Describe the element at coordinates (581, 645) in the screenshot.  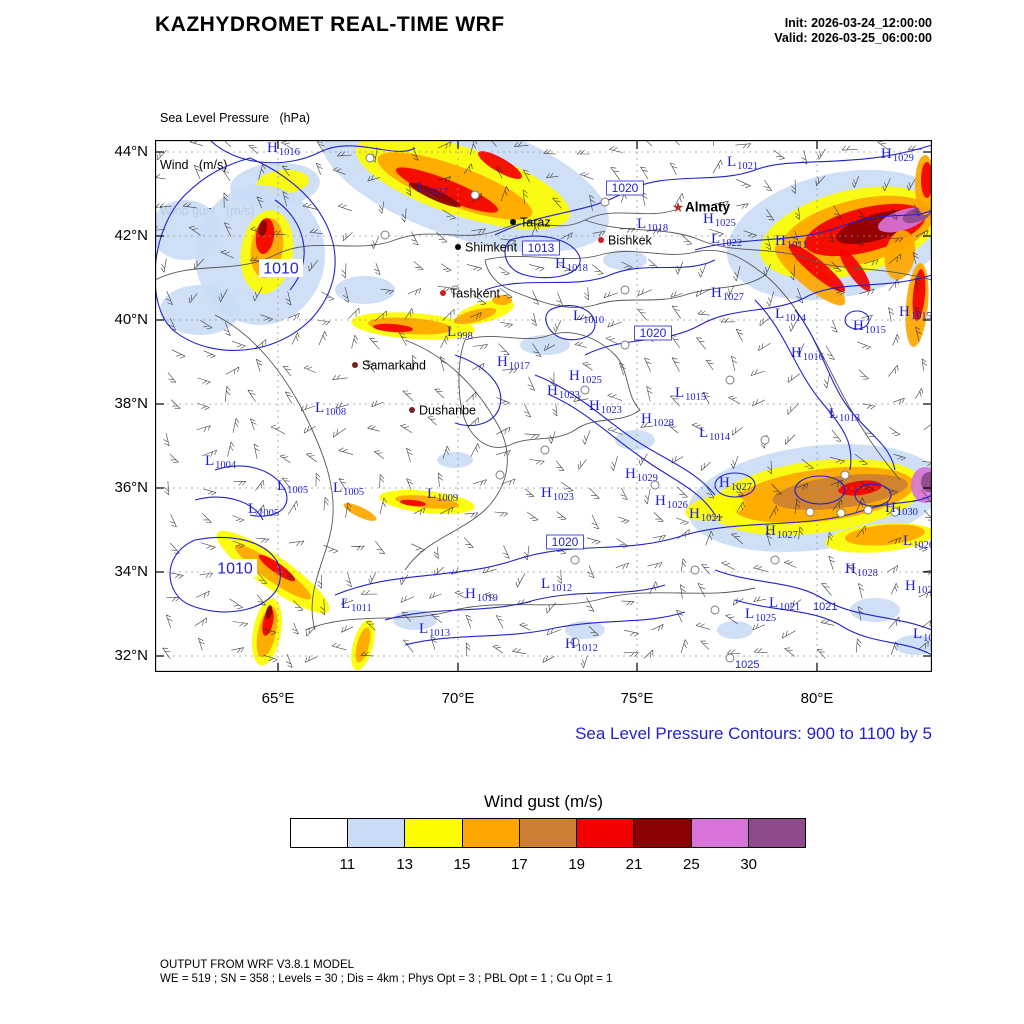
I see `pressure-label: H1012` at that location.